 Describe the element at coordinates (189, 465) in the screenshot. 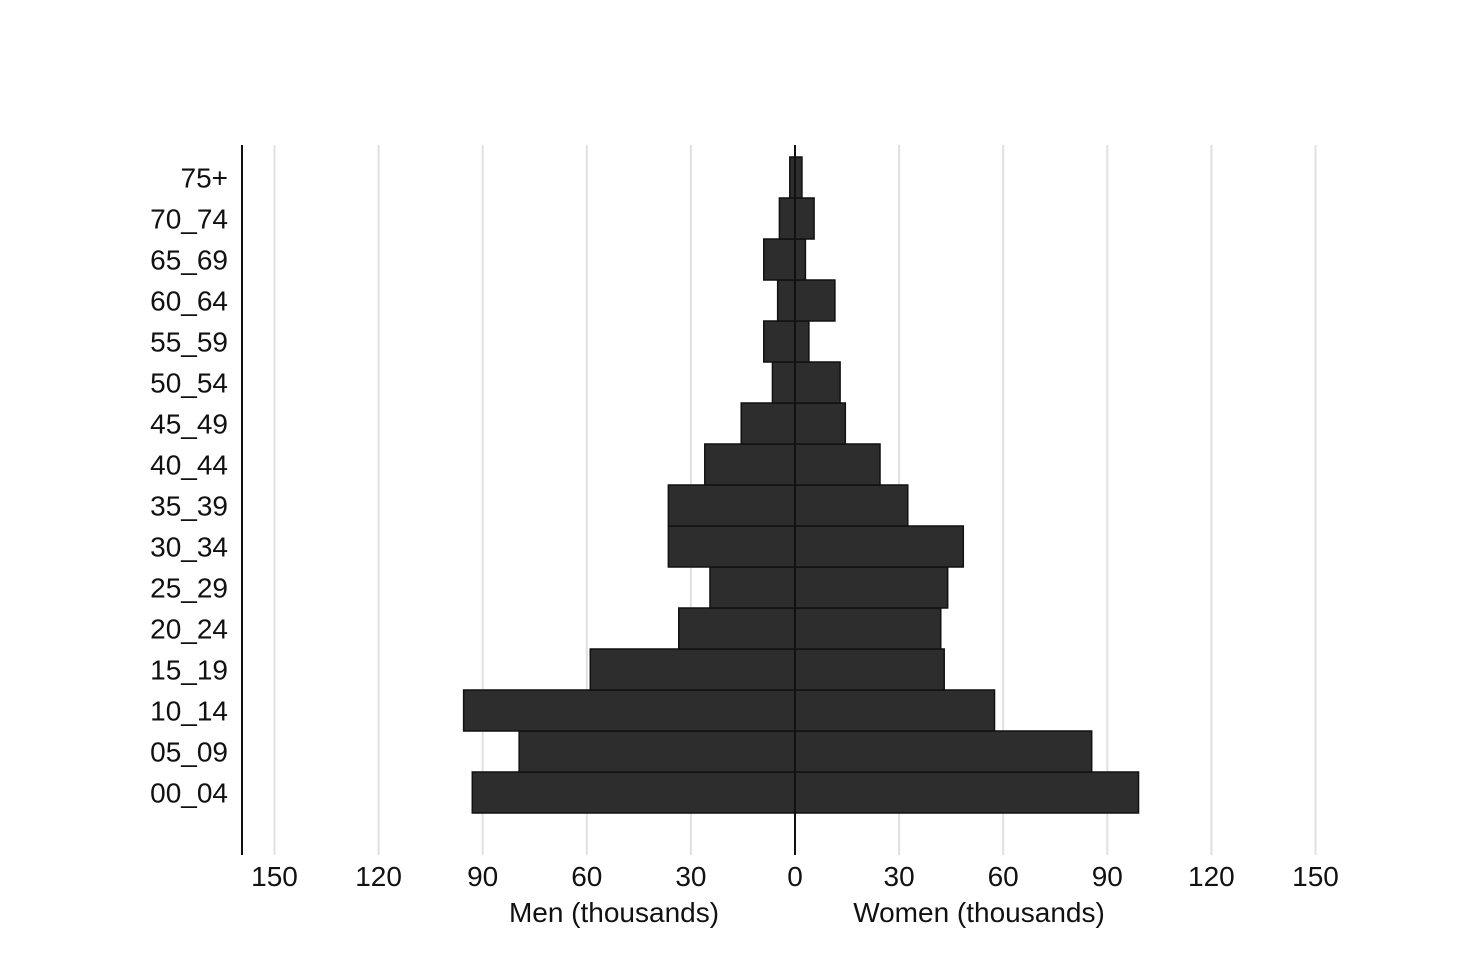

I see `category-label: 40_44` at that location.